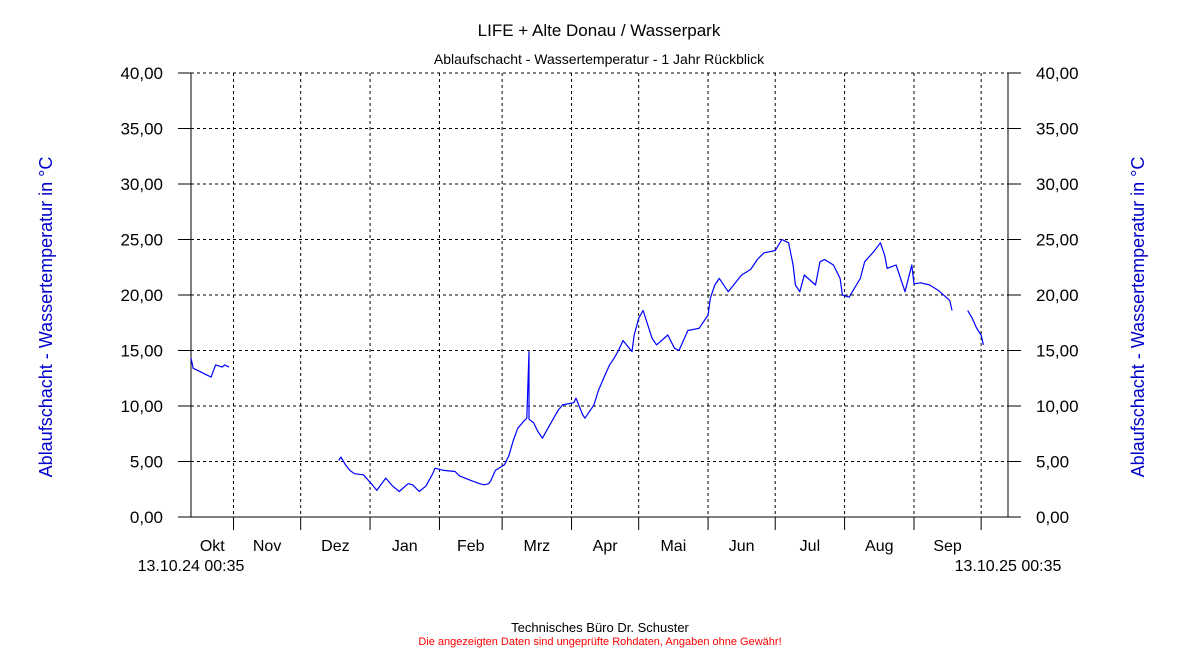 This screenshot has height=650, width=1200. What do you see at coordinates (606, 546) in the screenshot?
I see `x-tick-label-month: Apr` at bounding box center [606, 546].